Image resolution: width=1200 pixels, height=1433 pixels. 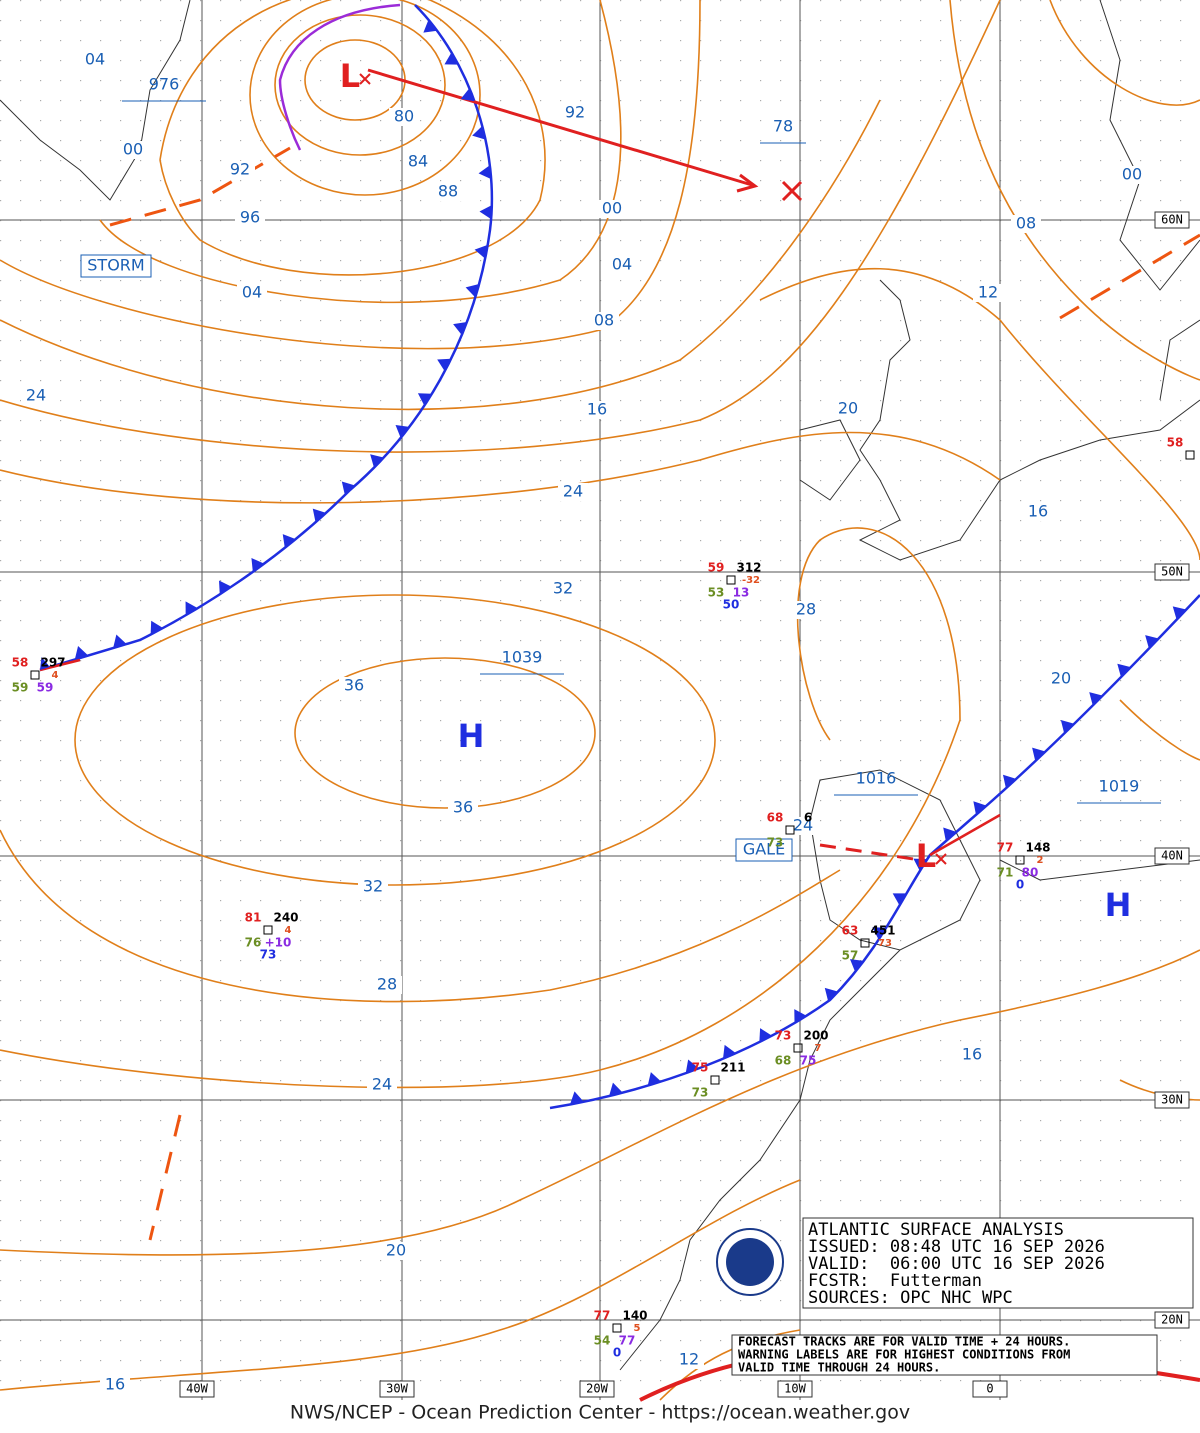 What do you see at coordinates (52, 663) in the screenshot?
I see `station-value: 297` at bounding box center [52, 663].